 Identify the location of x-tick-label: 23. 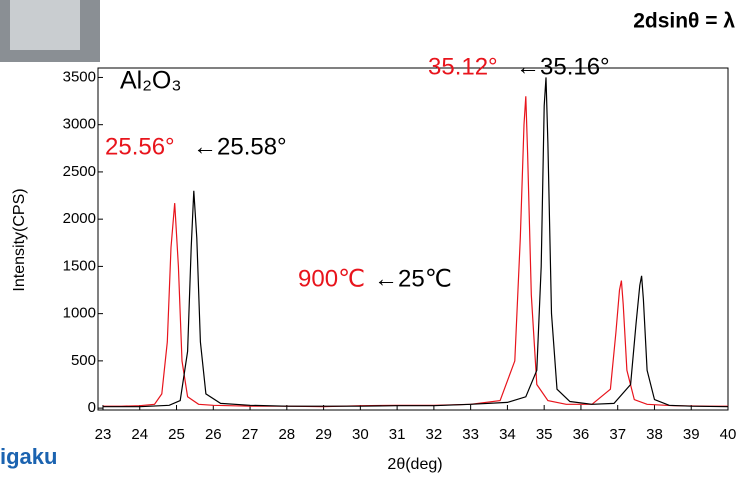
(103, 434).